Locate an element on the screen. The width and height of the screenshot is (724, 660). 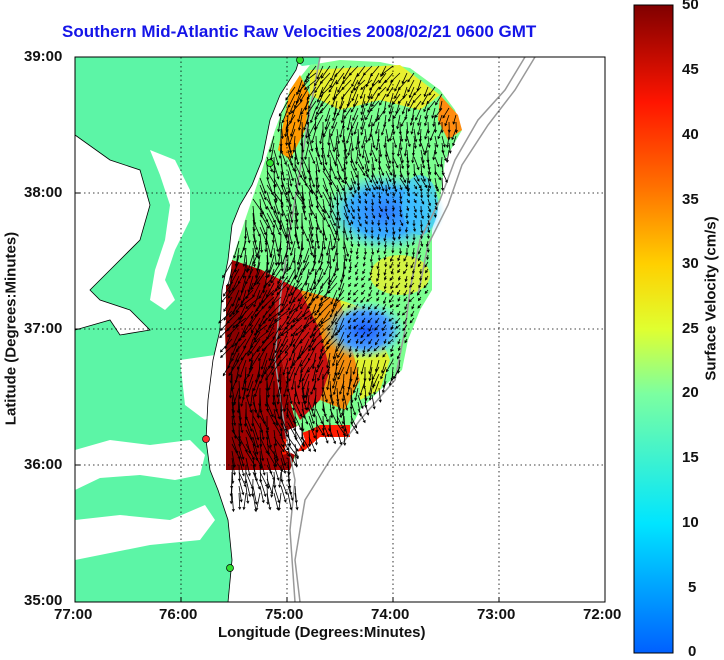
sound is located at coordinates (140, 465).